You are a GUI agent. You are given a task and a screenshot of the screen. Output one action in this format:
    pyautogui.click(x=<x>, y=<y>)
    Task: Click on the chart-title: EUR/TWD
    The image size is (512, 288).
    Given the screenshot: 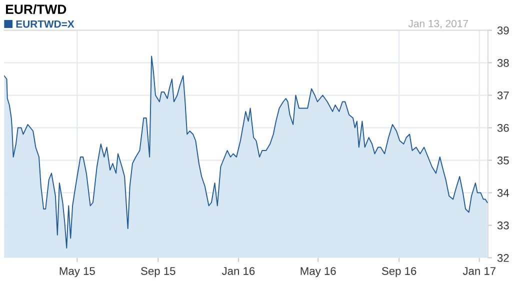 What is the action you would take?
    pyautogui.click(x=36, y=9)
    